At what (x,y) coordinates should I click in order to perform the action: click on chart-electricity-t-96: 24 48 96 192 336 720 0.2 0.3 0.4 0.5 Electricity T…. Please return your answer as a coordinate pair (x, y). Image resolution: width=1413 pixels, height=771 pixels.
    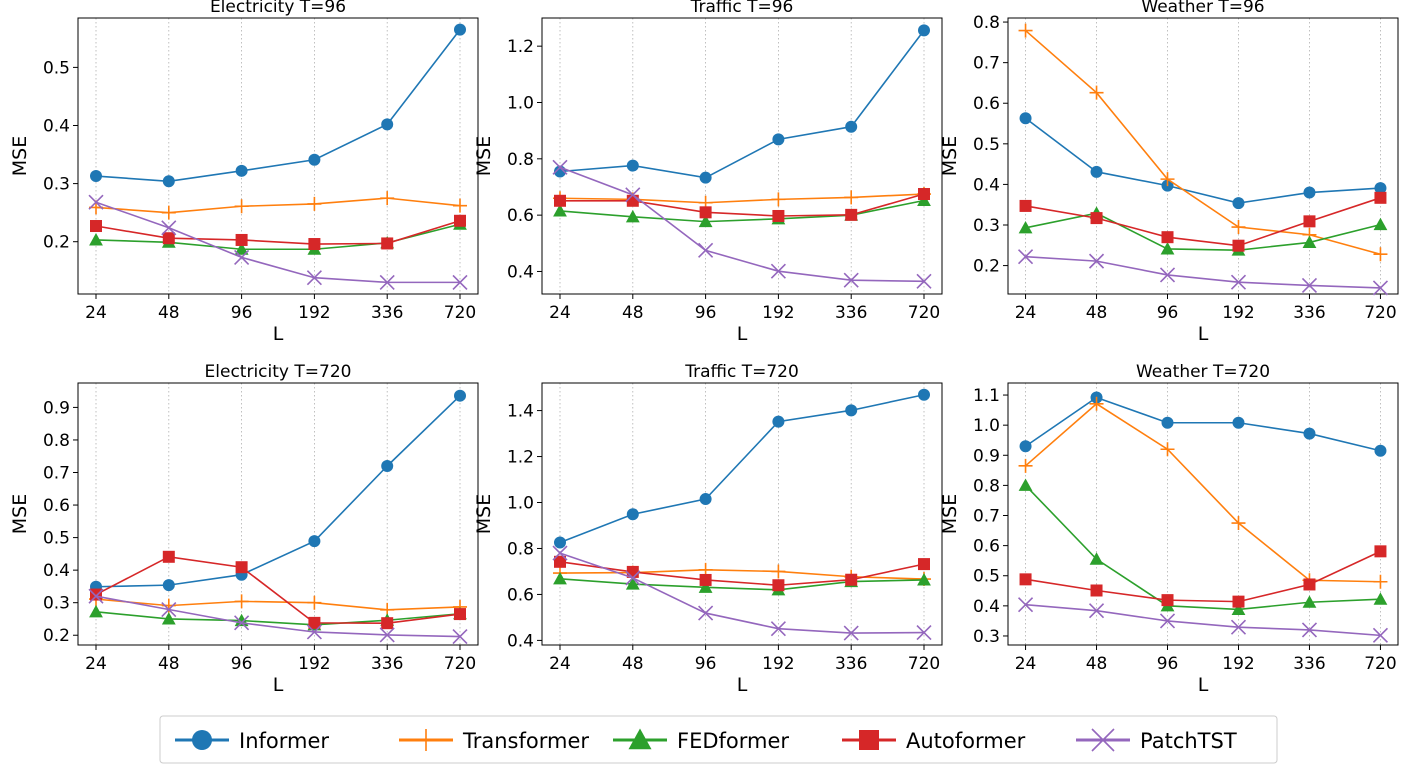
    Looking at the image, I should click on (244, 172).